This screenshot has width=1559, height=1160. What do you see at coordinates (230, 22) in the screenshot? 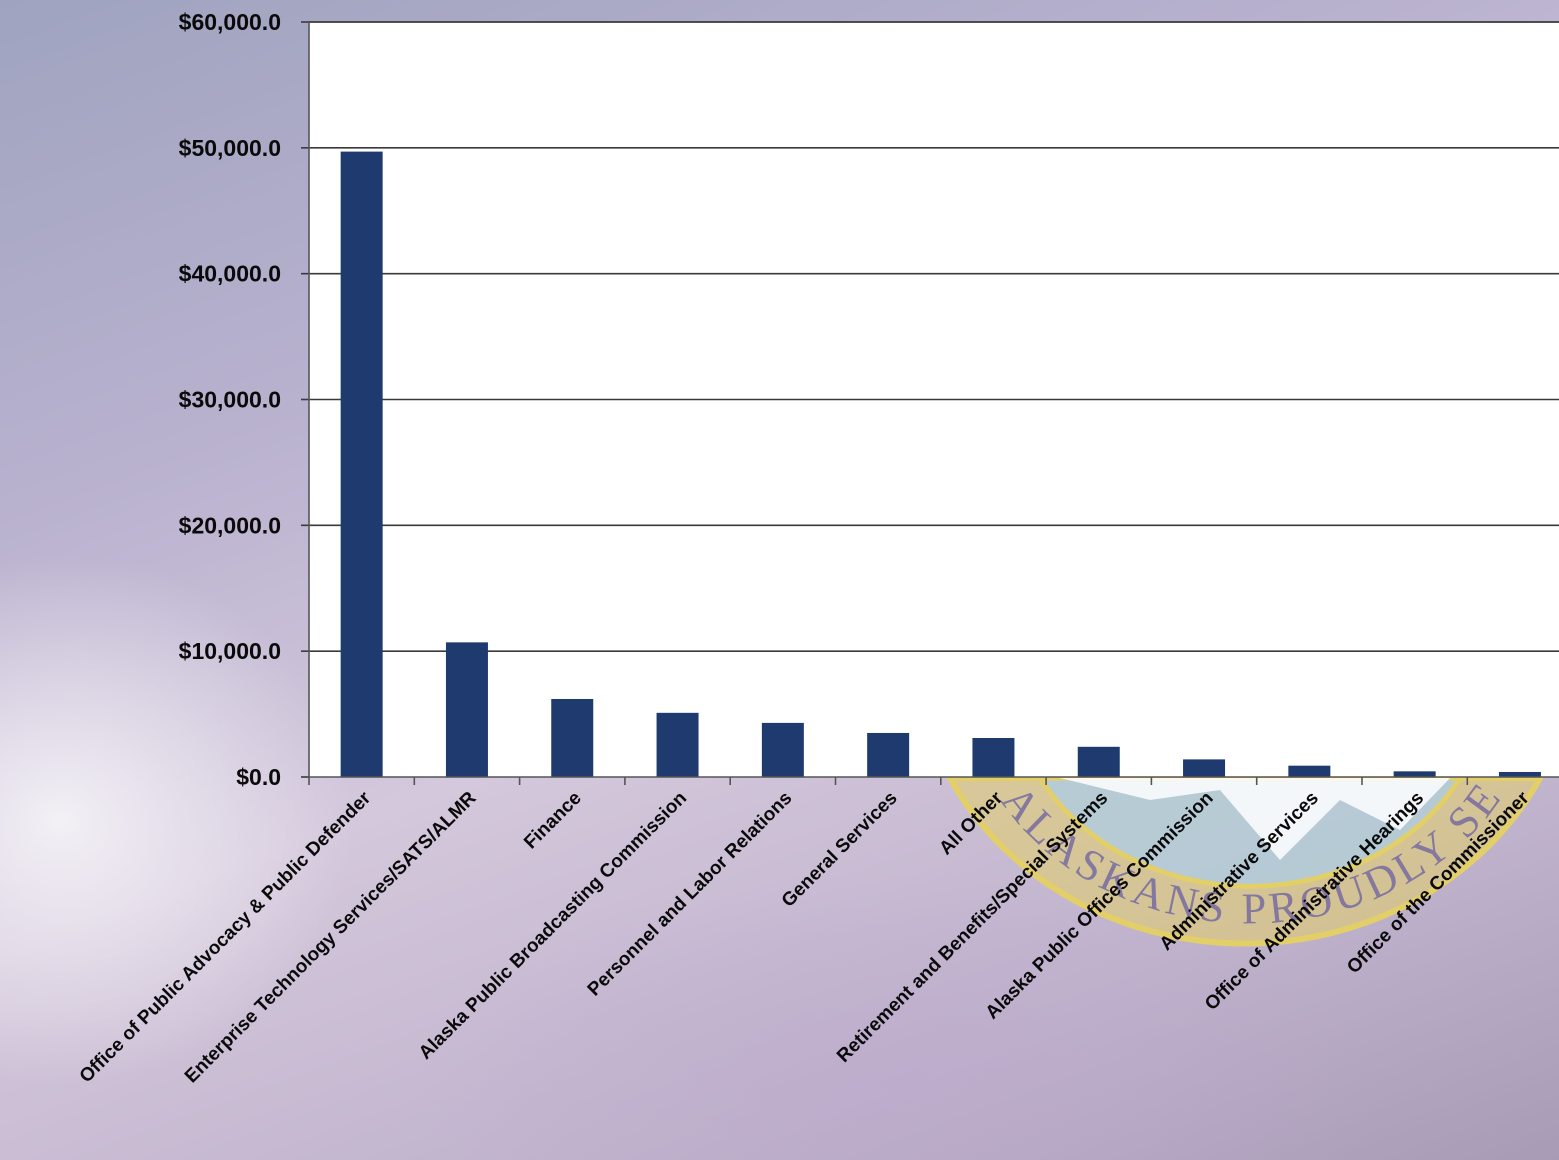
I see `y-axis-tick-label: $60,000.0` at bounding box center [230, 22].